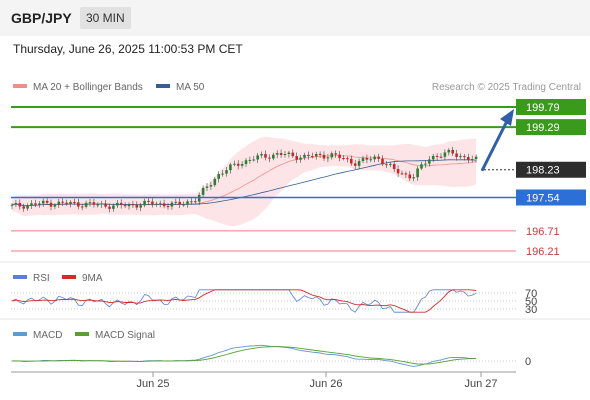 This screenshot has width=590, height=400. What do you see at coordinates (105, 18) in the screenshot?
I see `timeframe-badge: 30 MIN` at bounding box center [105, 18].